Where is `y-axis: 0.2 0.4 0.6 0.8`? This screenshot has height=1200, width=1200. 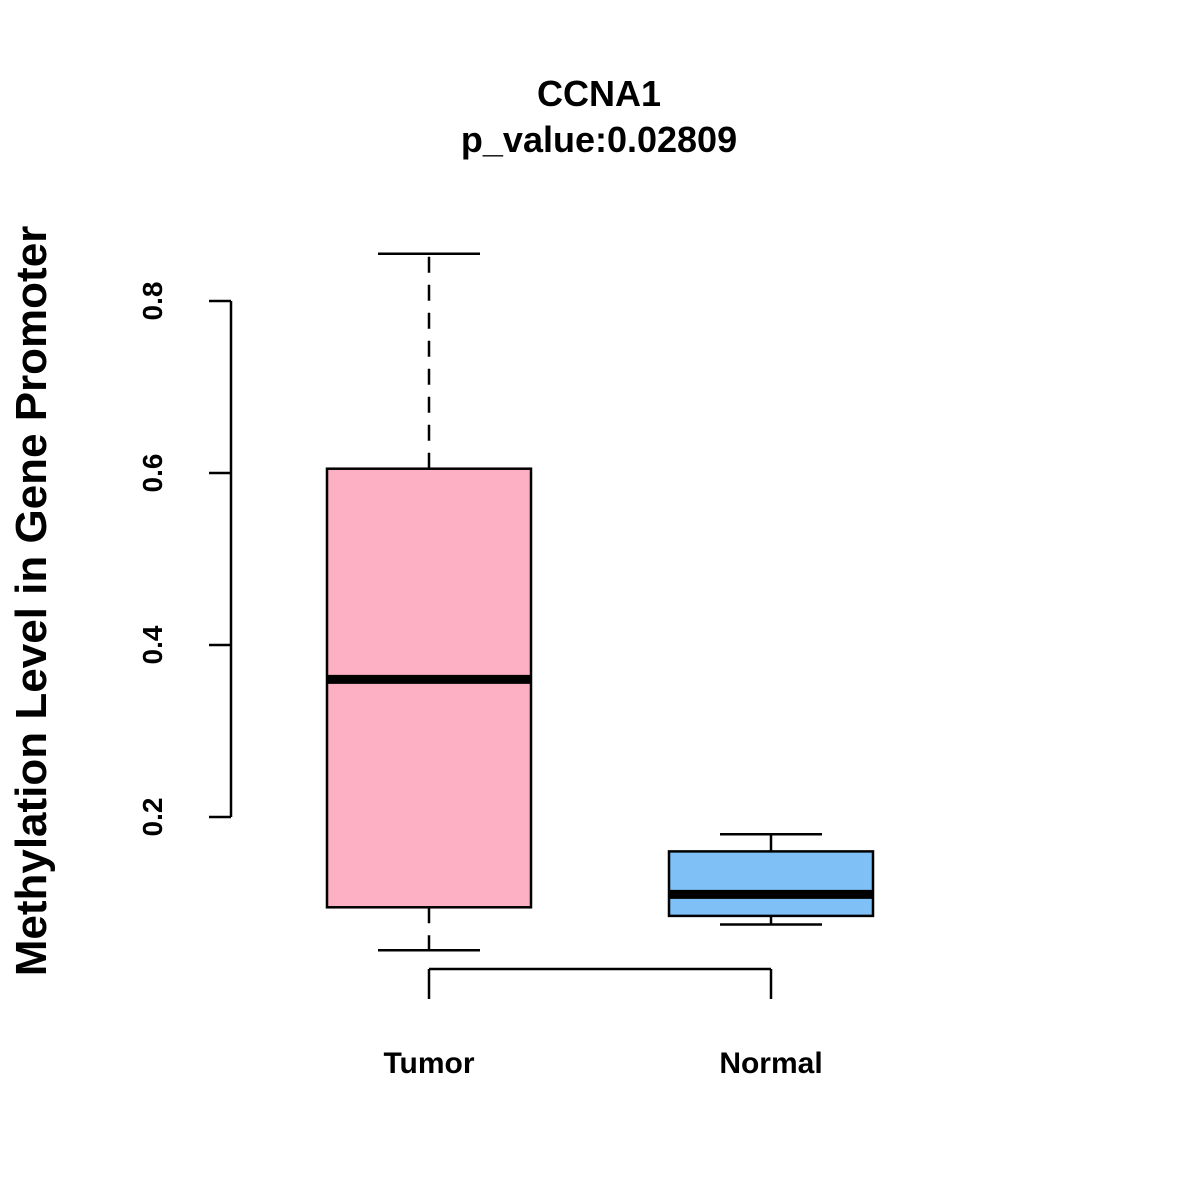 y-axis: 0.2 0.4 0.6 0.8 is located at coordinates (185, 559).